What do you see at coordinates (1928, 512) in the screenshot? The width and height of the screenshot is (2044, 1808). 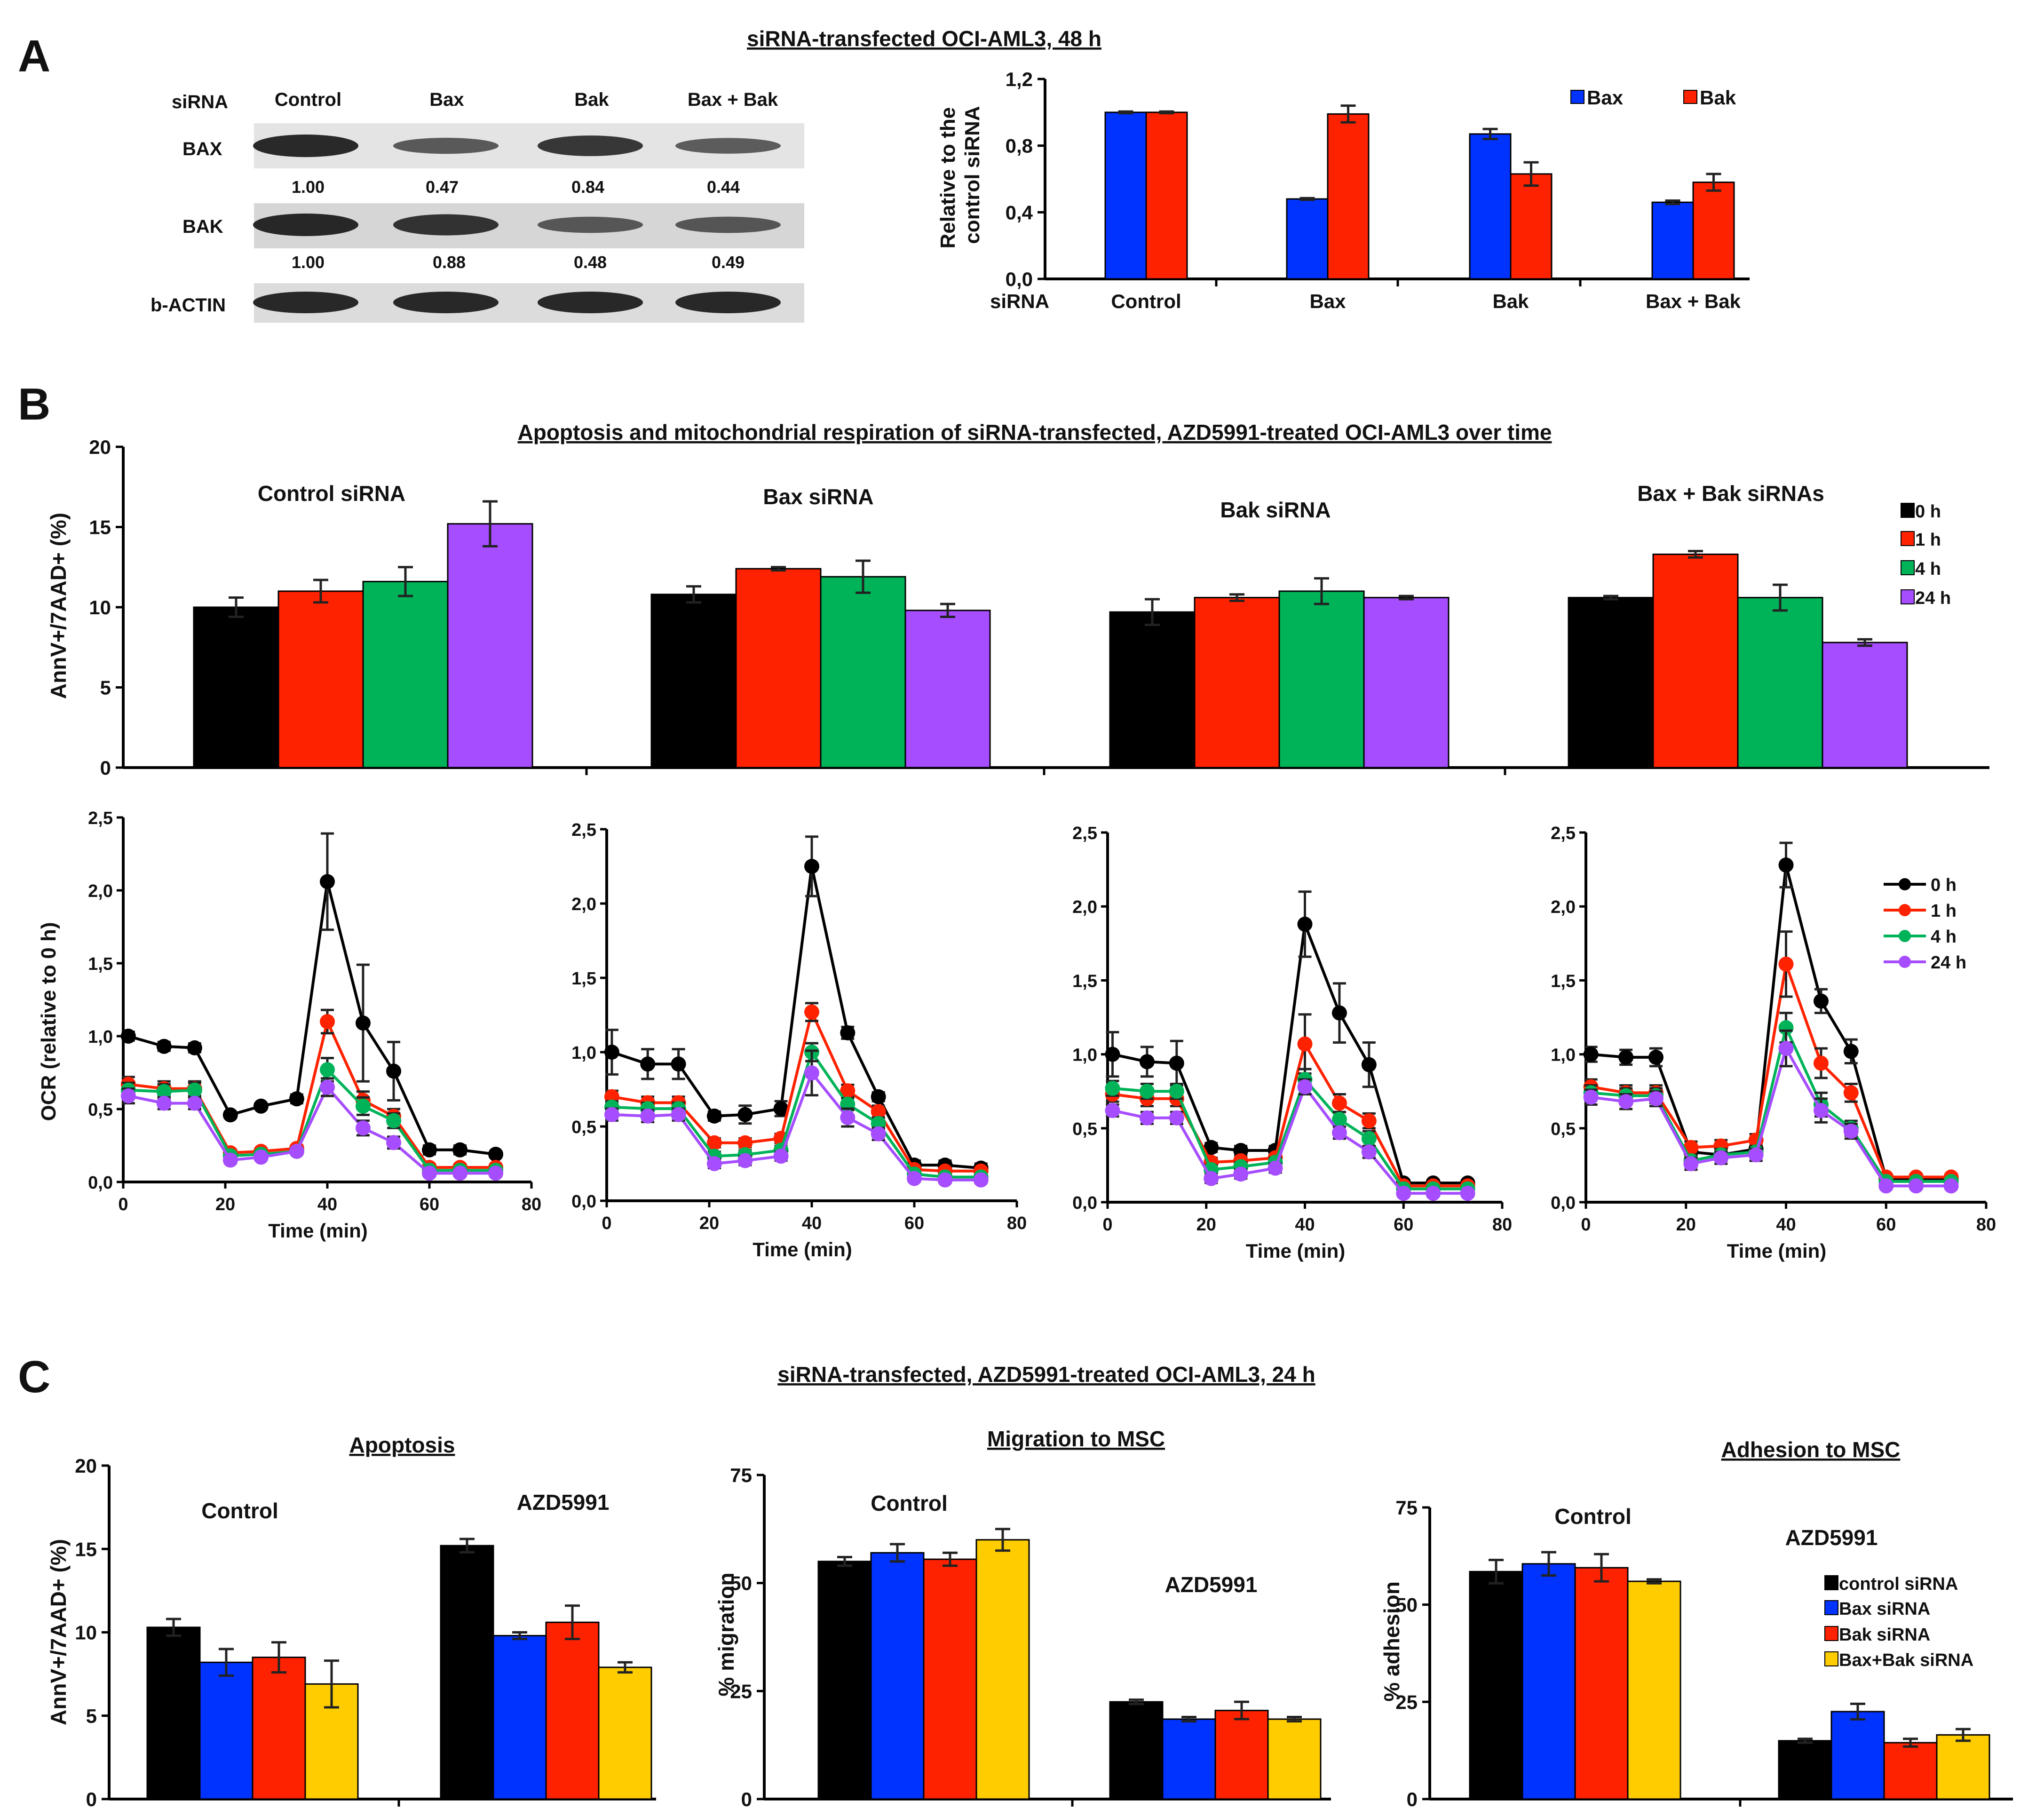 I see `legend-label: 0 h` at bounding box center [1928, 512].